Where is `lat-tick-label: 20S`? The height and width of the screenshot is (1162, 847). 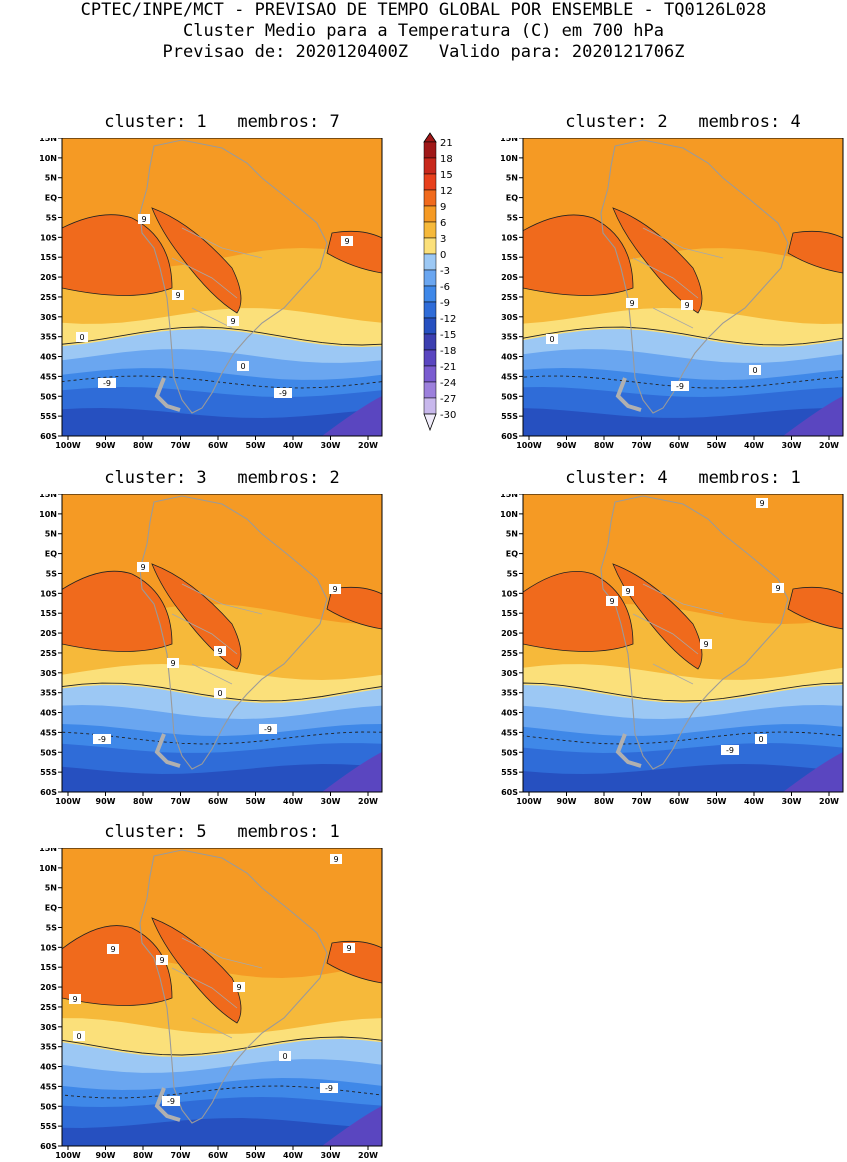 lat-tick-label: 20S is located at coordinates (48, 633).